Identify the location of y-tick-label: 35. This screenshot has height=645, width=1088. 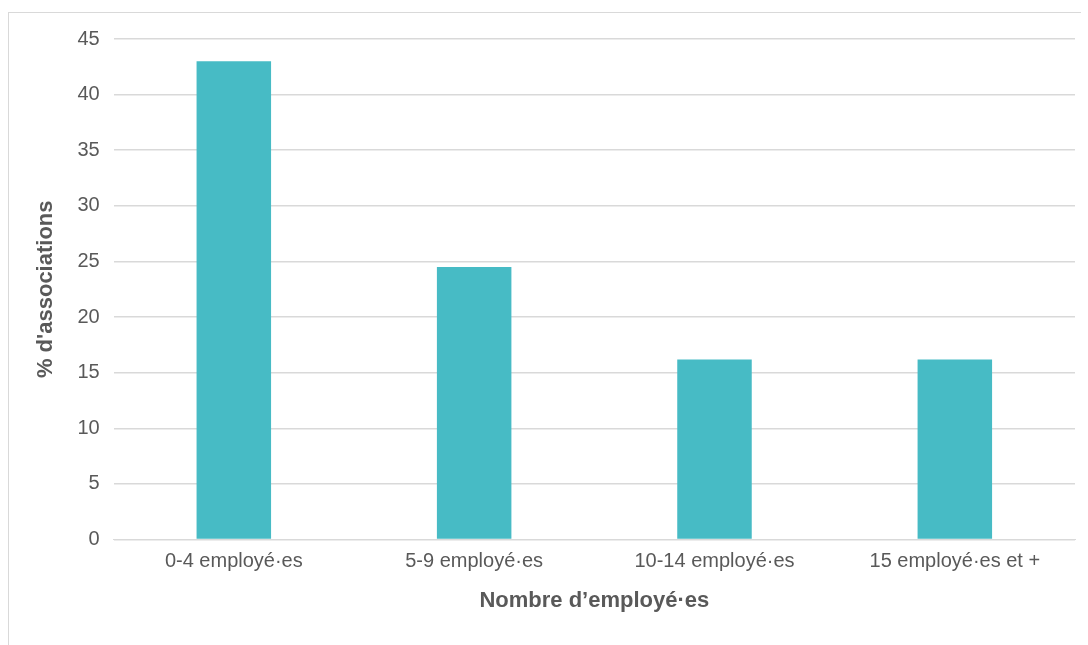
(88, 148).